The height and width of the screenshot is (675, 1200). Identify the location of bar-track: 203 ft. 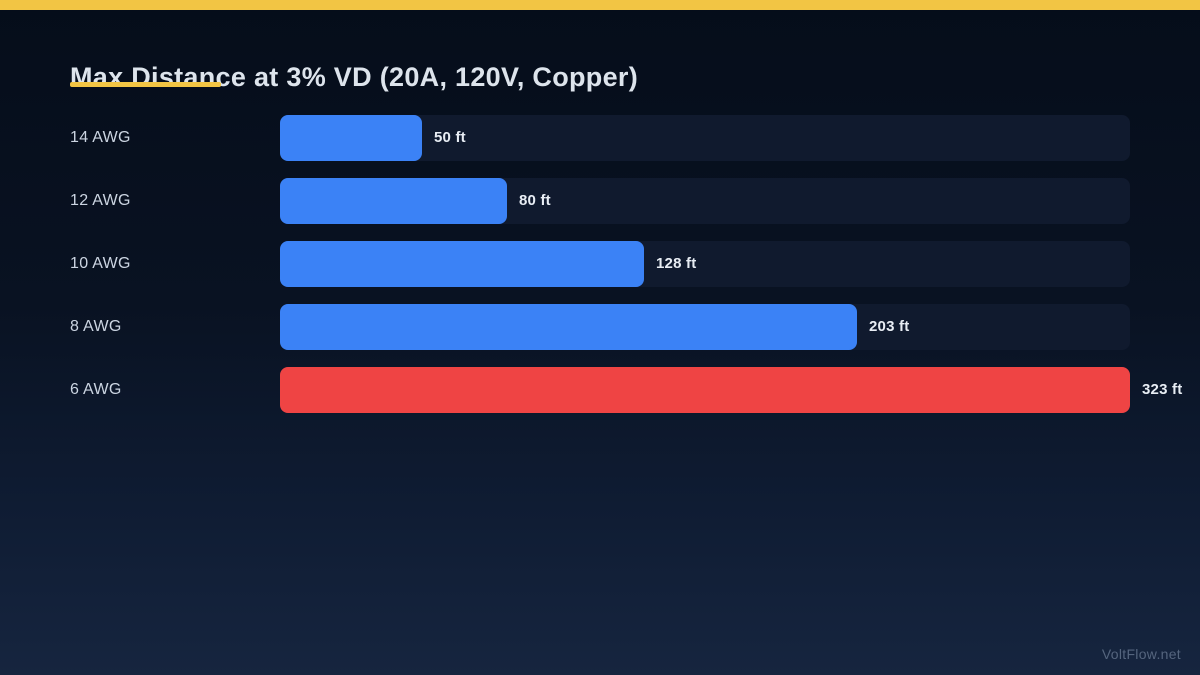
(705, 327).